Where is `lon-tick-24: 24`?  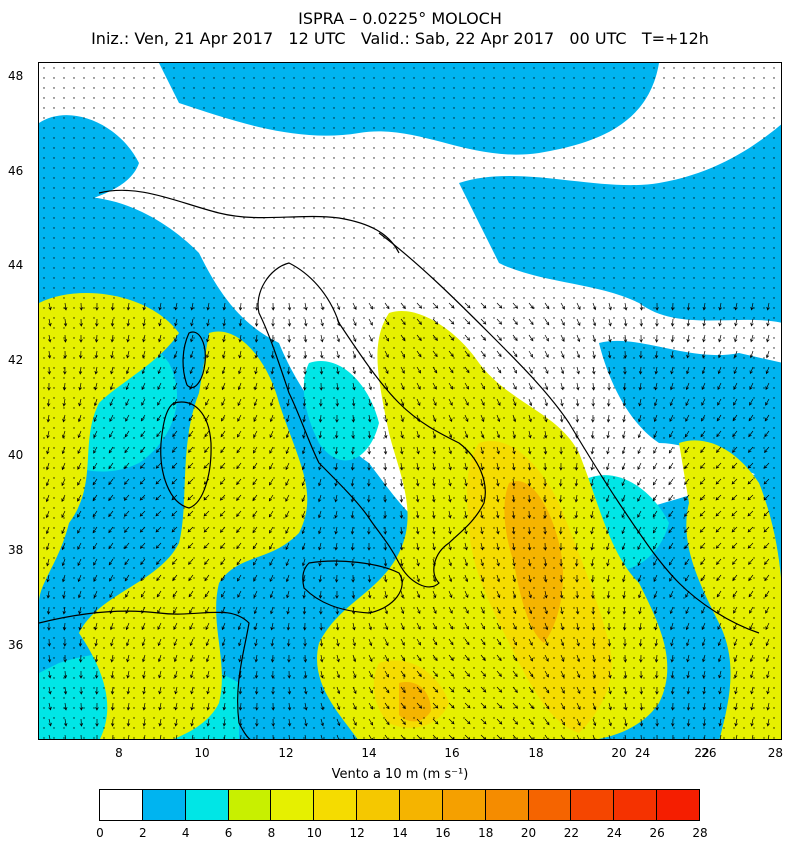 lon-tick-24: 24 is located at coordinates (642, 753).